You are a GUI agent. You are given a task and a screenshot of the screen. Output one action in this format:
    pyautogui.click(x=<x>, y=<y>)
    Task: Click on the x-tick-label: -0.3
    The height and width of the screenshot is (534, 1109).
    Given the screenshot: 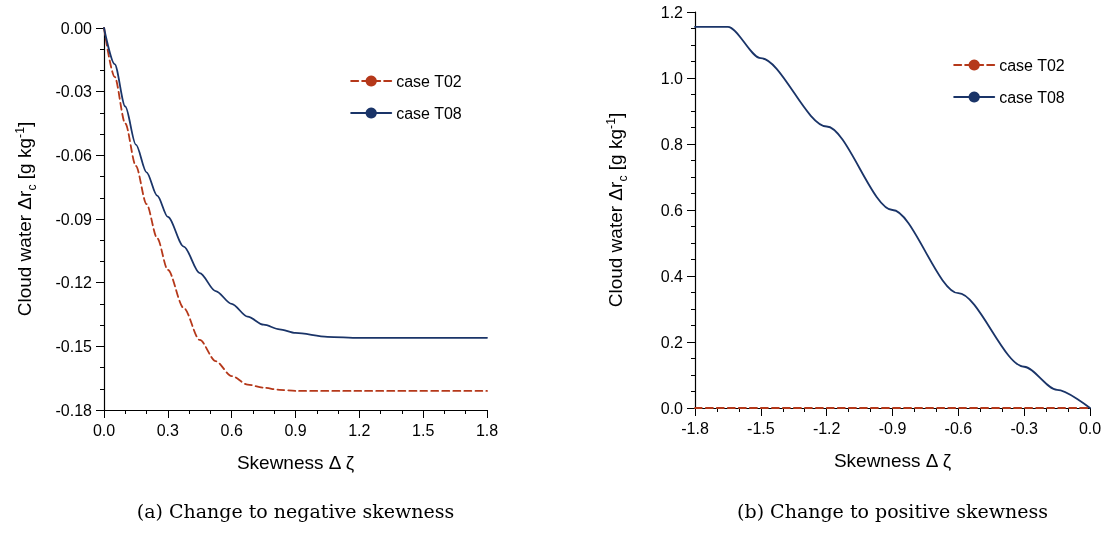 What is the action you would take?
    pyautogui.click(x=1024, y=428)
    